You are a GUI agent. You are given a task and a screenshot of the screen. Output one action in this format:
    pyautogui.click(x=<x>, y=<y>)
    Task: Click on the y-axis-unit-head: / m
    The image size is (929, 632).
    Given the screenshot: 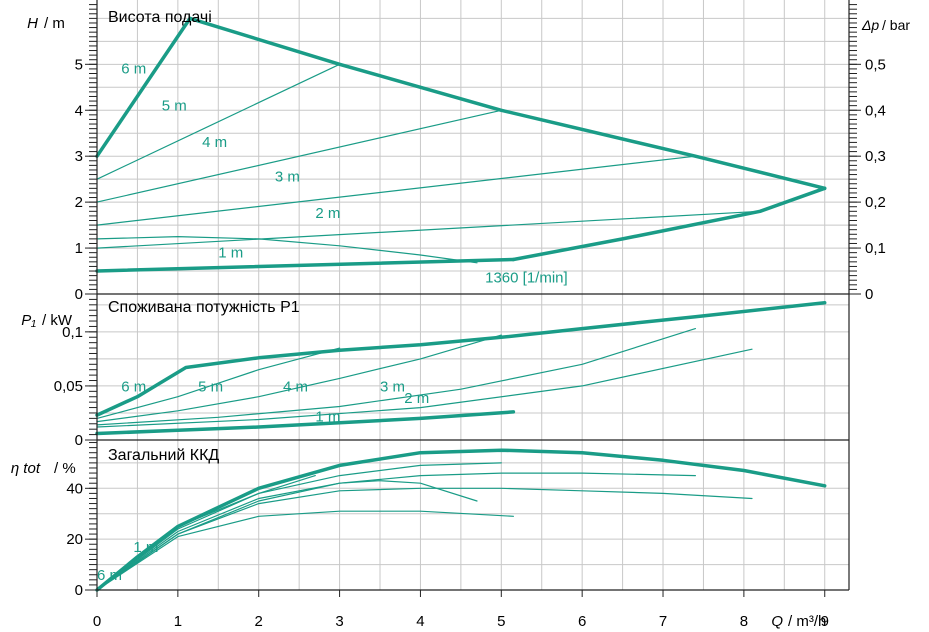 What is the action you would take?
    pyautogui.click(x=54, y=23)
    